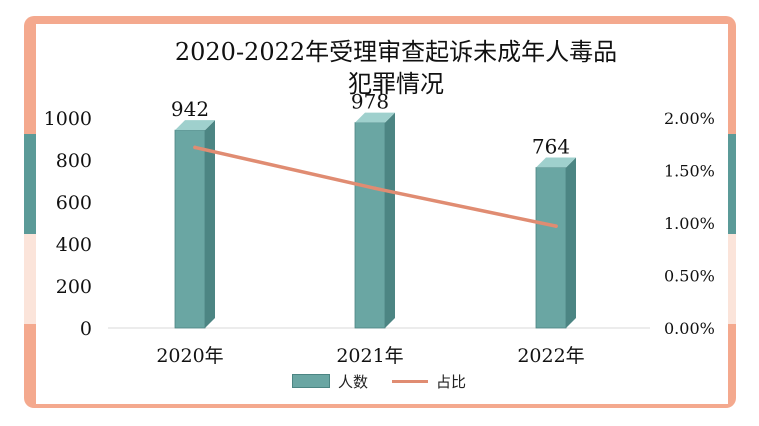  What do you see at coordinates (410, 381) in the screenshot?
I see `legend-line-swatch` at bounding box center [410, 381].